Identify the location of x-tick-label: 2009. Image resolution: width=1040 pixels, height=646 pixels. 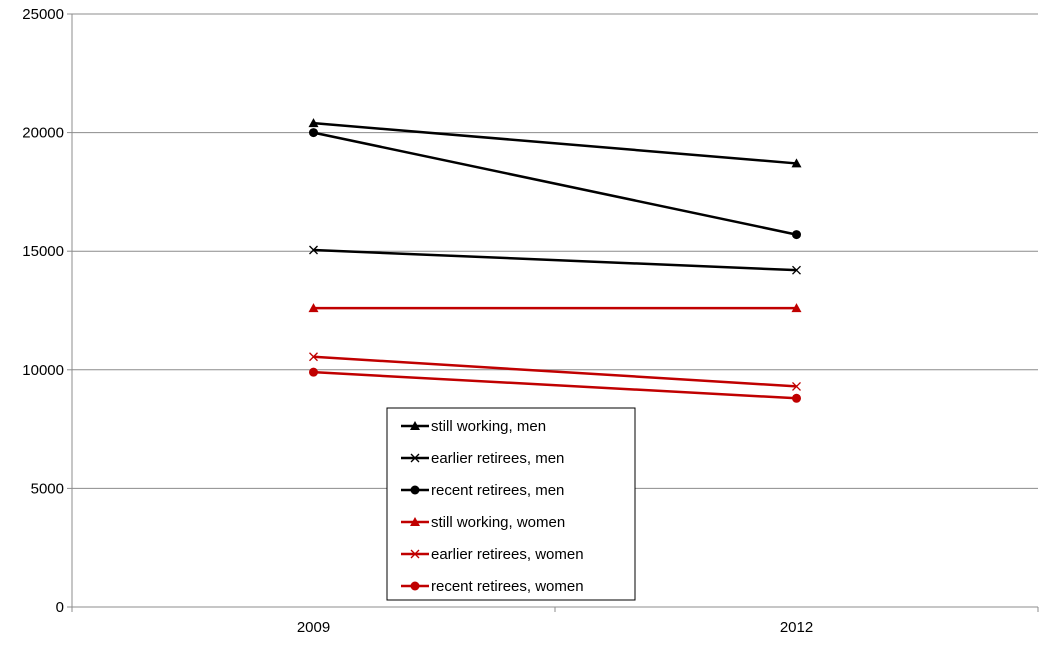
(313, 627).